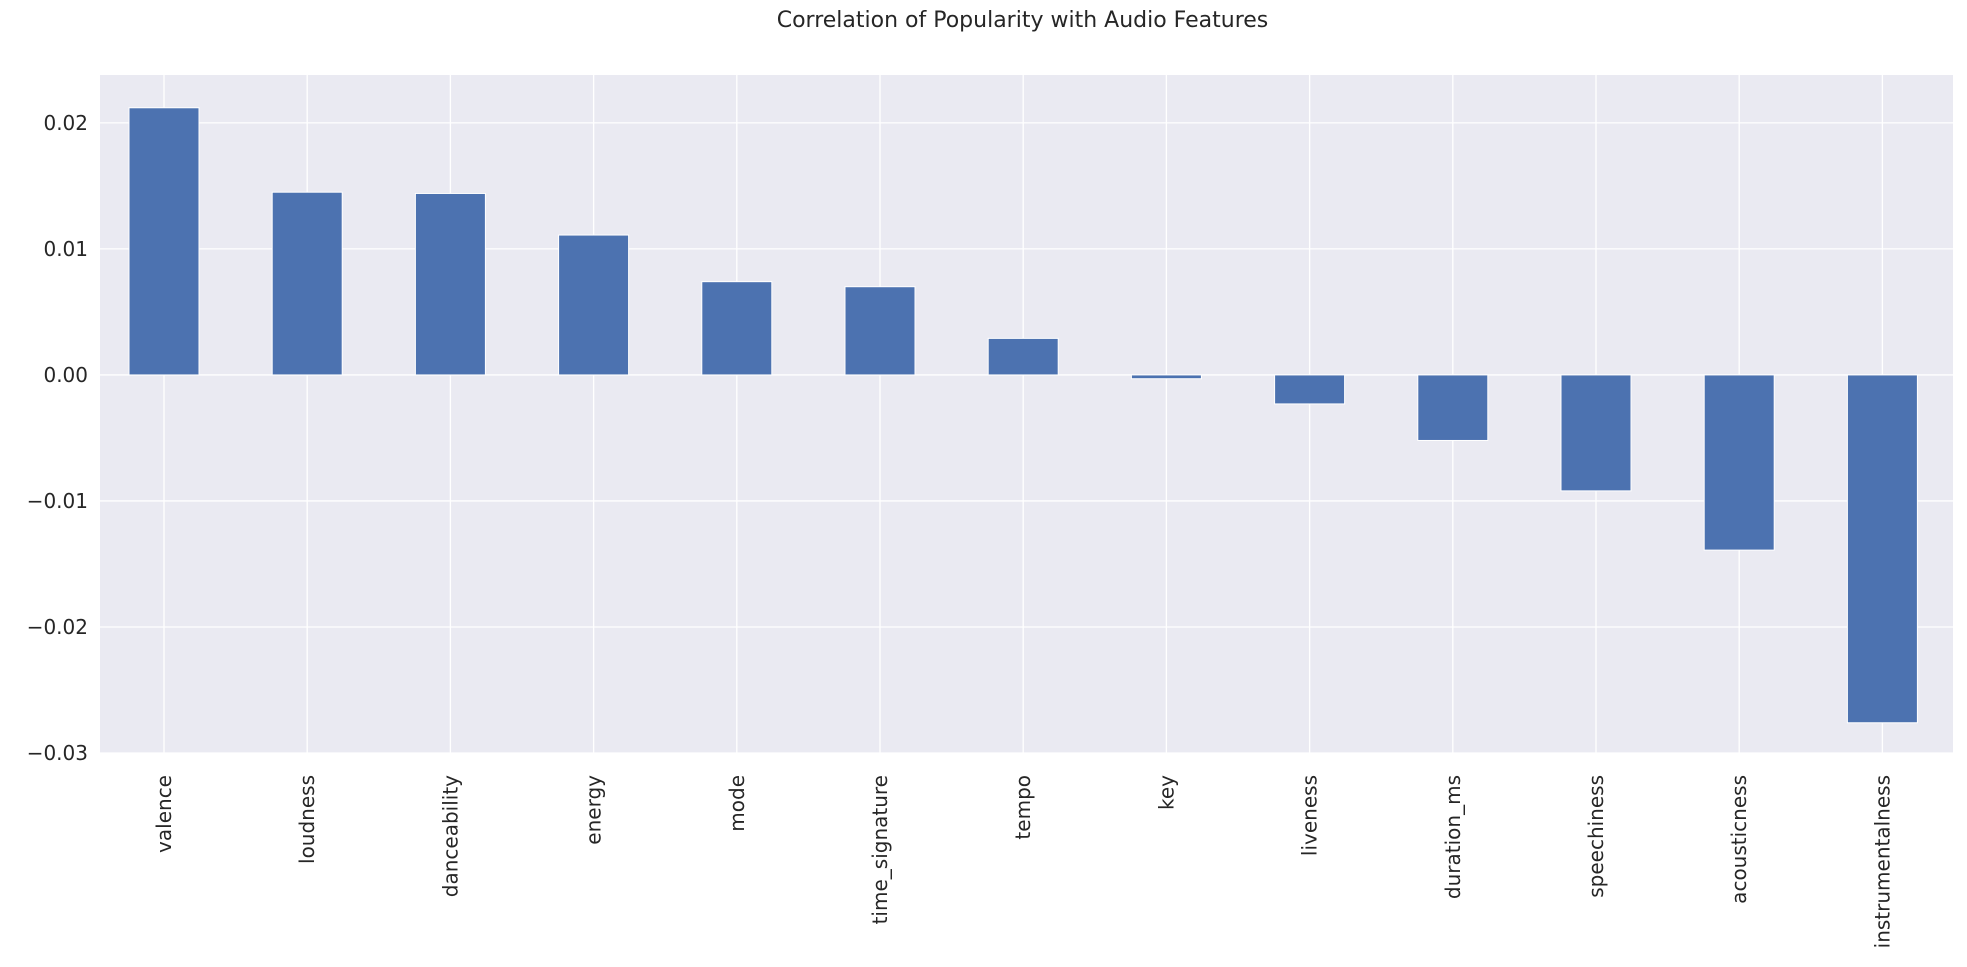 The width and height of the screenshot is (1967, 967). I want to click on x-tick-label: energy, so click(594, 810).